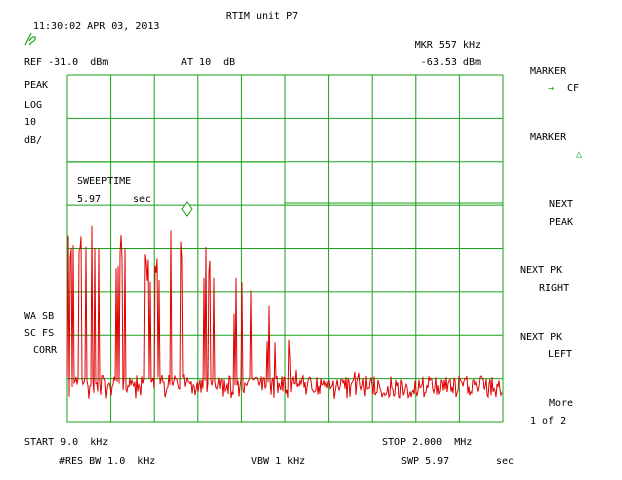 The height and width of the screenshot is (480, 622). What do you see at coordinates (33, 140) in the screenshot?
I see `scale-unit: dB/` at bounding box center [33, 140].